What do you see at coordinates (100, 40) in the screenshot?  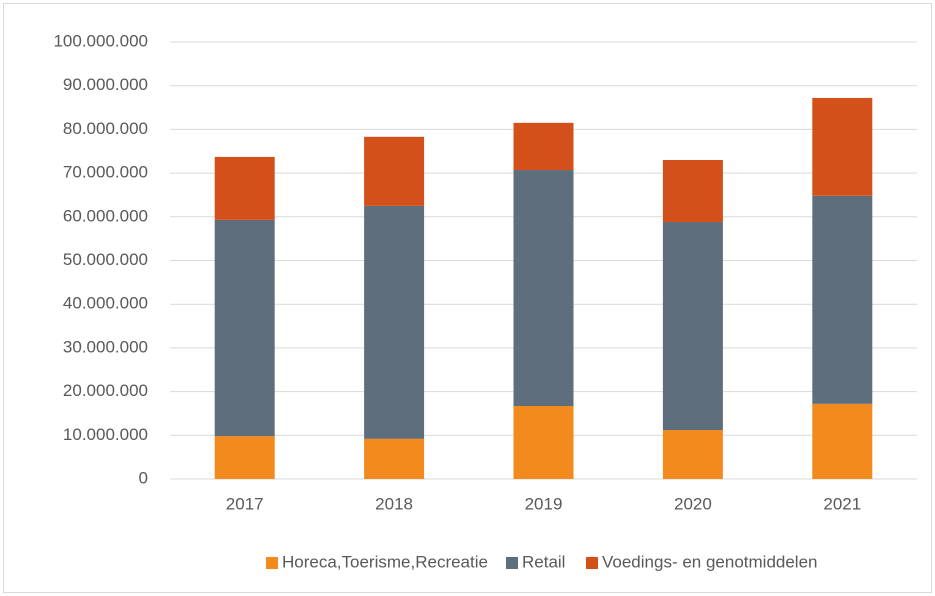 I see `y-tick-label: 100.000.000` at bounding box center [100, 40].